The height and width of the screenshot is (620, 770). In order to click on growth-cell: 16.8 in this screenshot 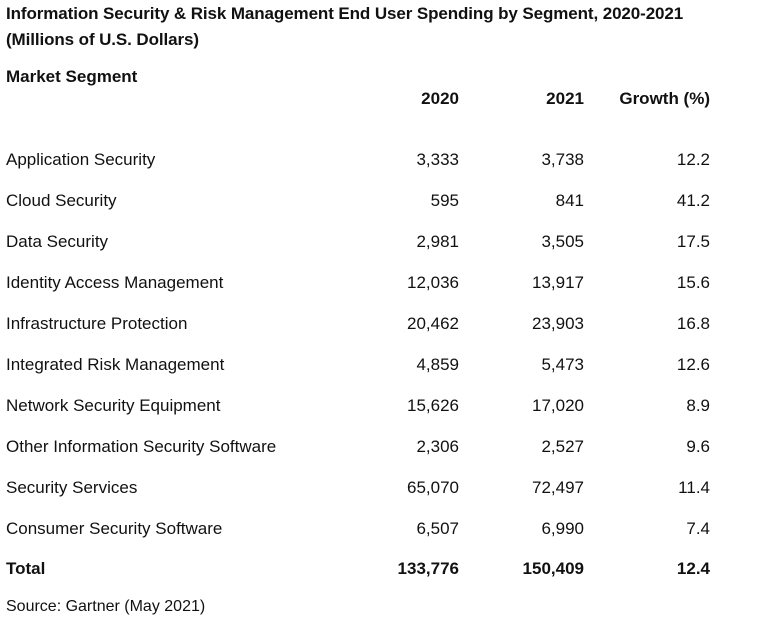, I will do `click(693, 323)`.